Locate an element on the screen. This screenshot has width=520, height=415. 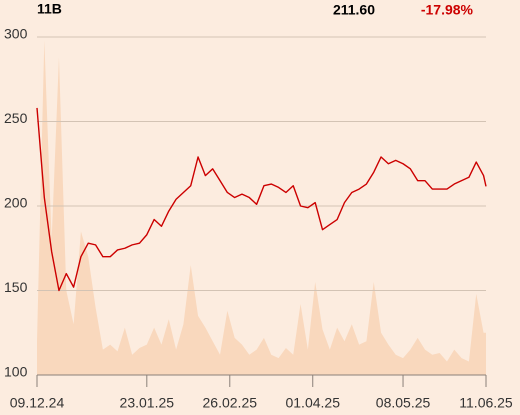
y-tick-label: 250 is located at coordinates (16, 118).